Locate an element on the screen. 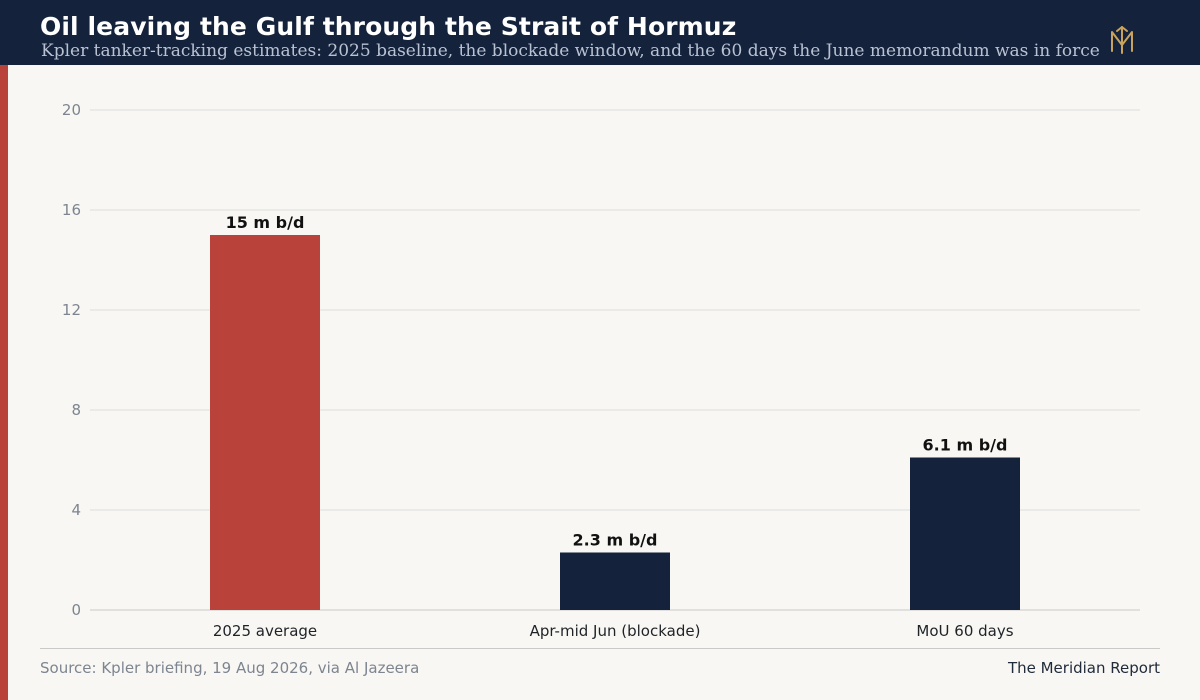 The height and width of the screenshot is (700, 1200). publication-name: The Meridian Report is located at coordinates (1083, 668).